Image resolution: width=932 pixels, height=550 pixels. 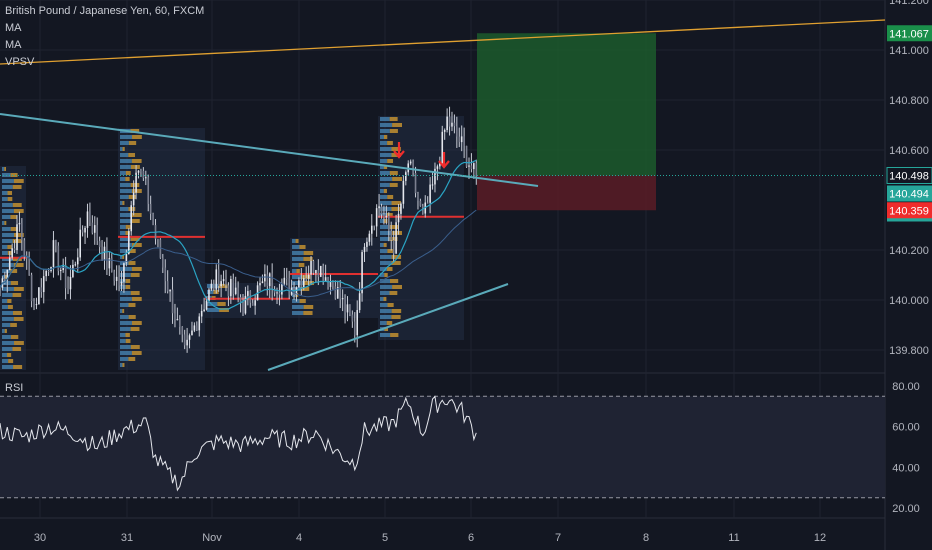 I want to click on time-tick-label: 30, so click(x=40, y=538).